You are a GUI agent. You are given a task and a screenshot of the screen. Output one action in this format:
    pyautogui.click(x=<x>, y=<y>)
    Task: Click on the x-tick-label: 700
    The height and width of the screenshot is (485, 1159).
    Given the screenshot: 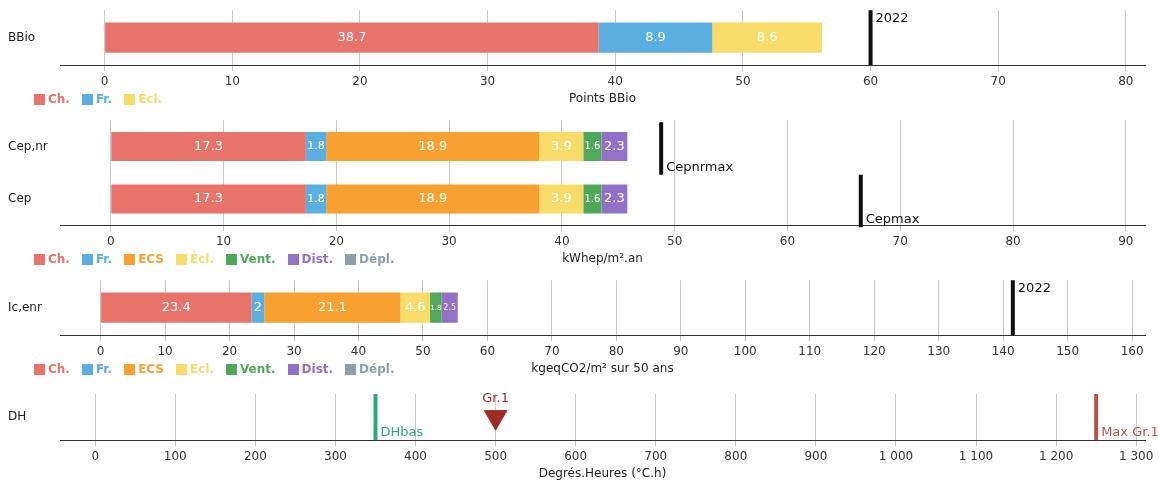 What is the action you would take?
    pyautogui.click(x=656, y=455)
    